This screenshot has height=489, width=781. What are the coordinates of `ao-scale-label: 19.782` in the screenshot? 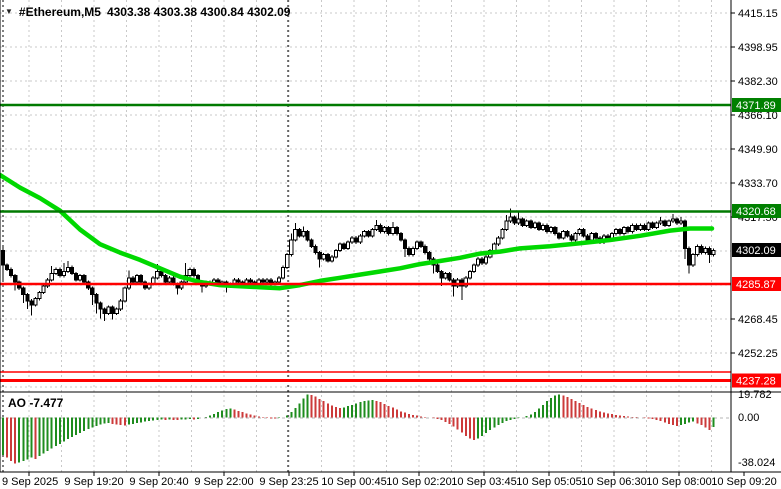 It's located at (755, 395).